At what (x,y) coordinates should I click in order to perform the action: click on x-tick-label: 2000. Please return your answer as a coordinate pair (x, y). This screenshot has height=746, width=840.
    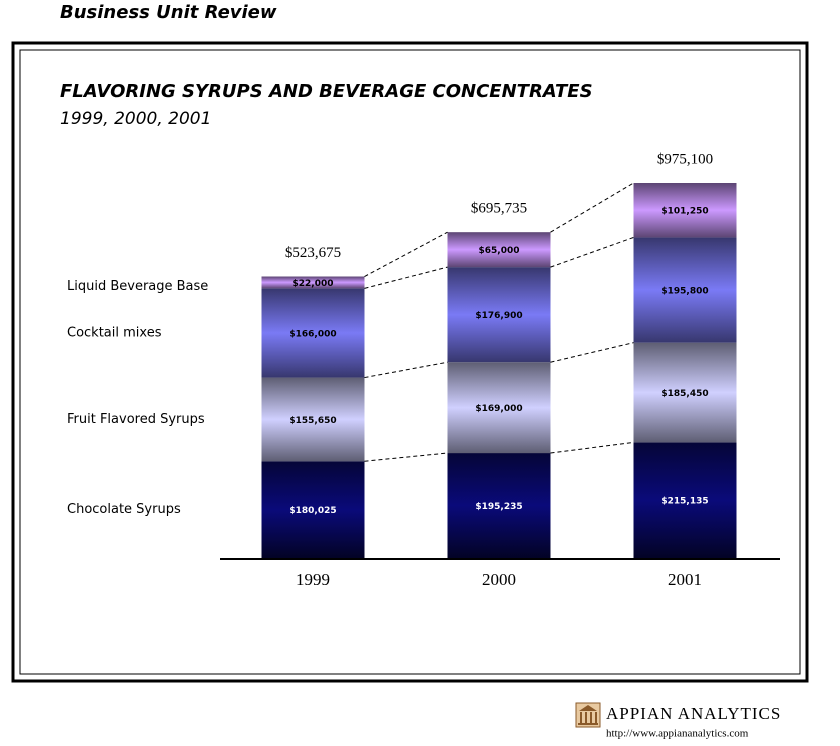
    Looking at the image, I should click on (499, 579).